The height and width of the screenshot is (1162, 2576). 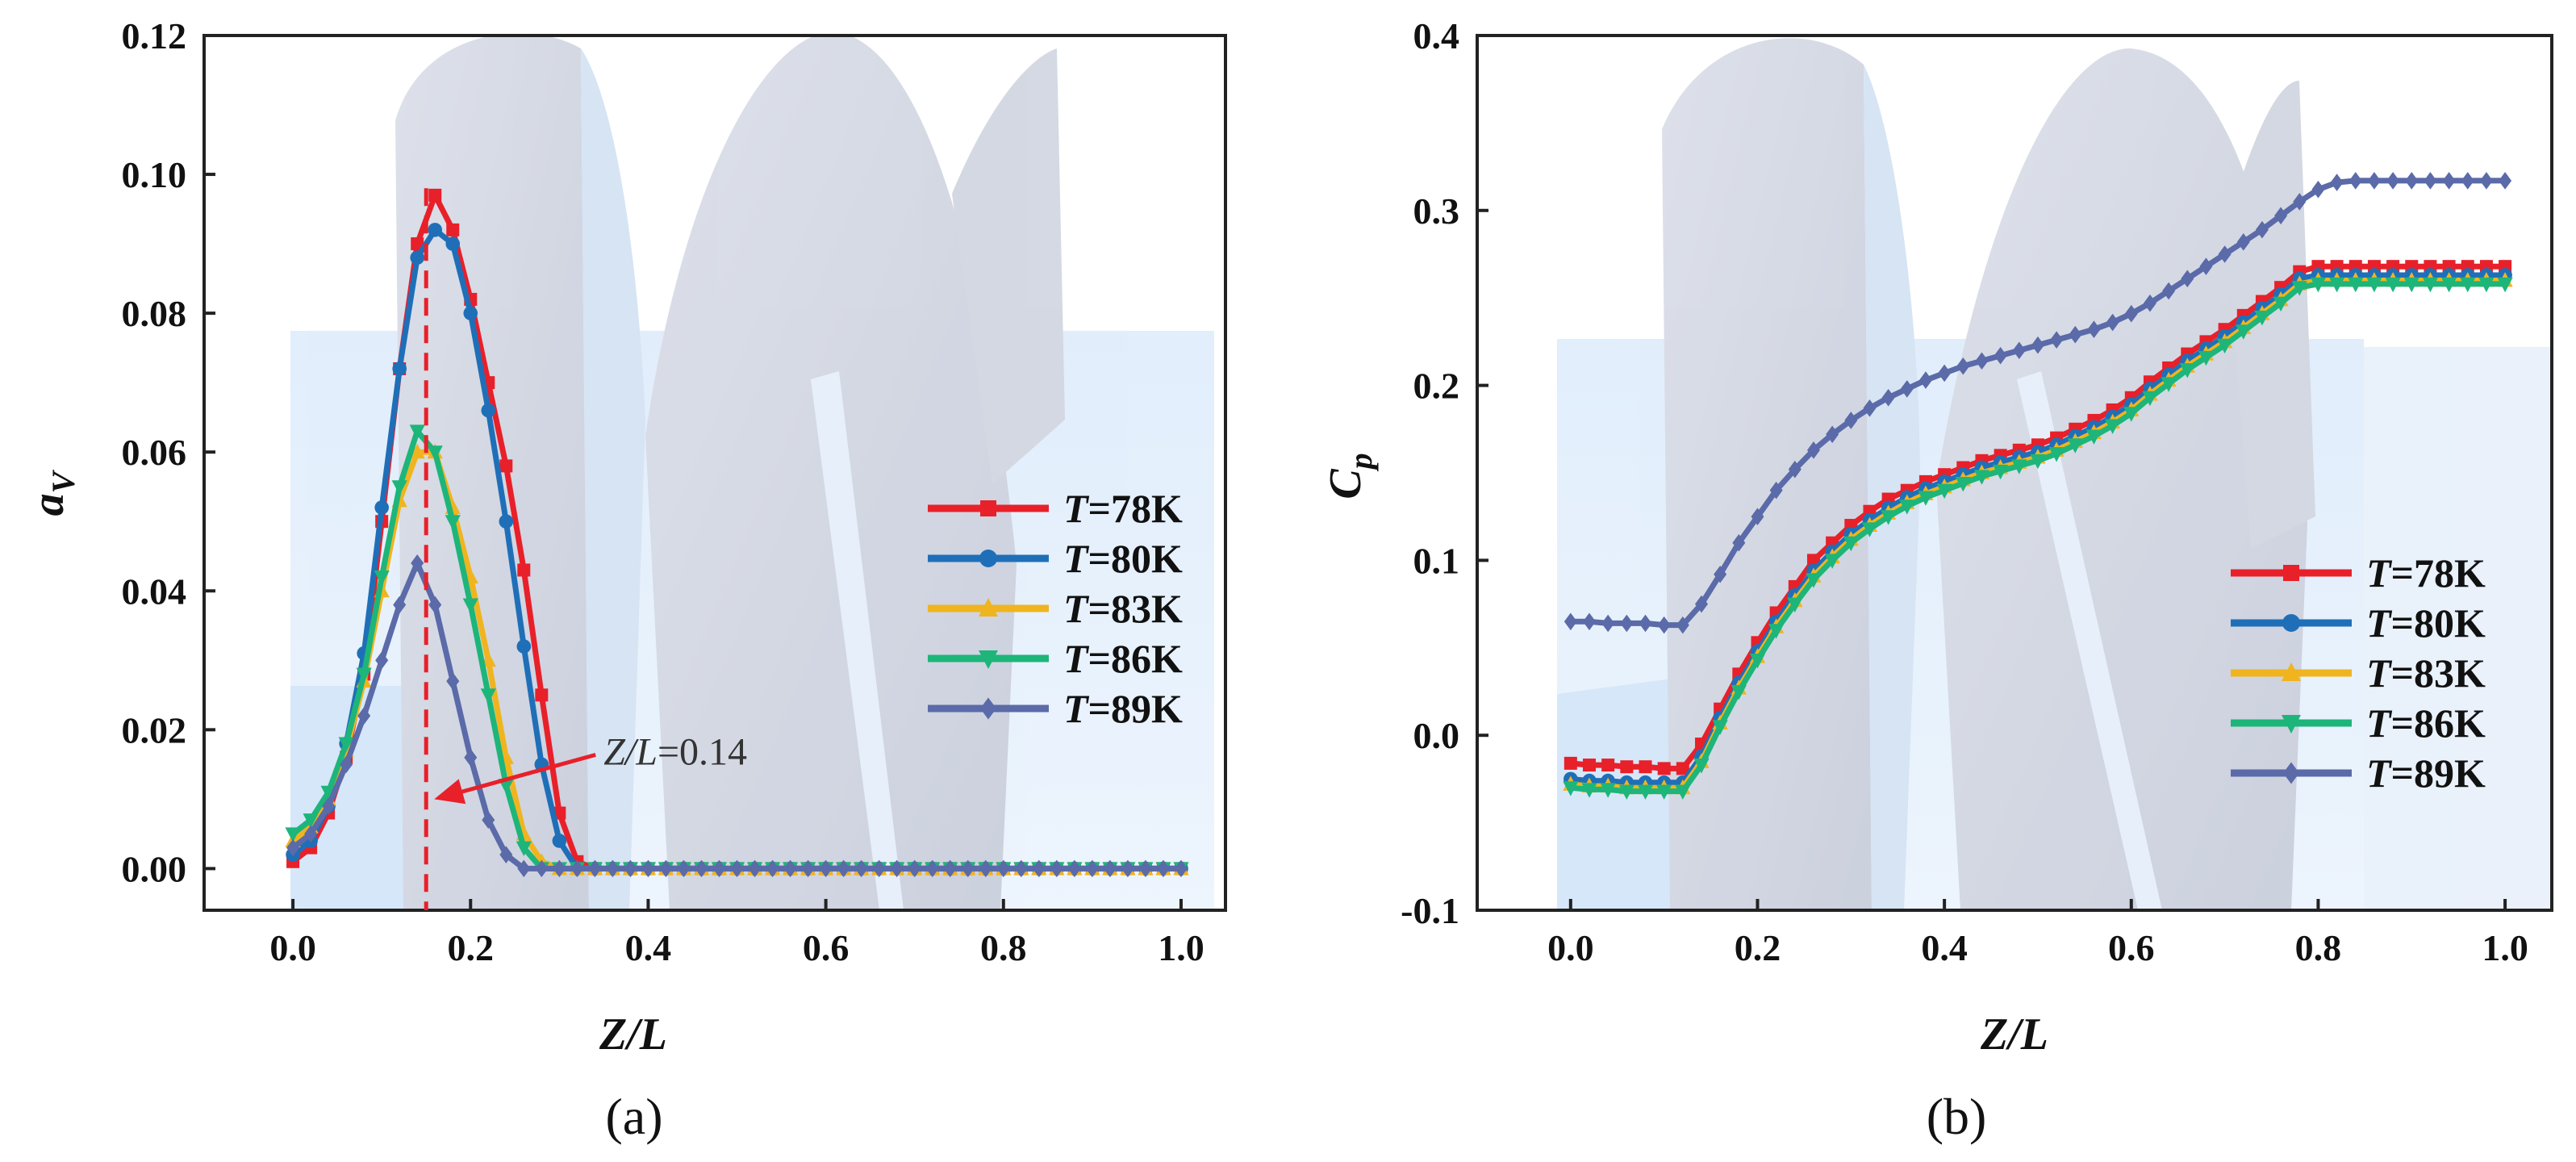 What do you see at coordinates (1055, 658) in the screenshot?
I see `legend-item: T=86K` at bounding box center [1055, 658].